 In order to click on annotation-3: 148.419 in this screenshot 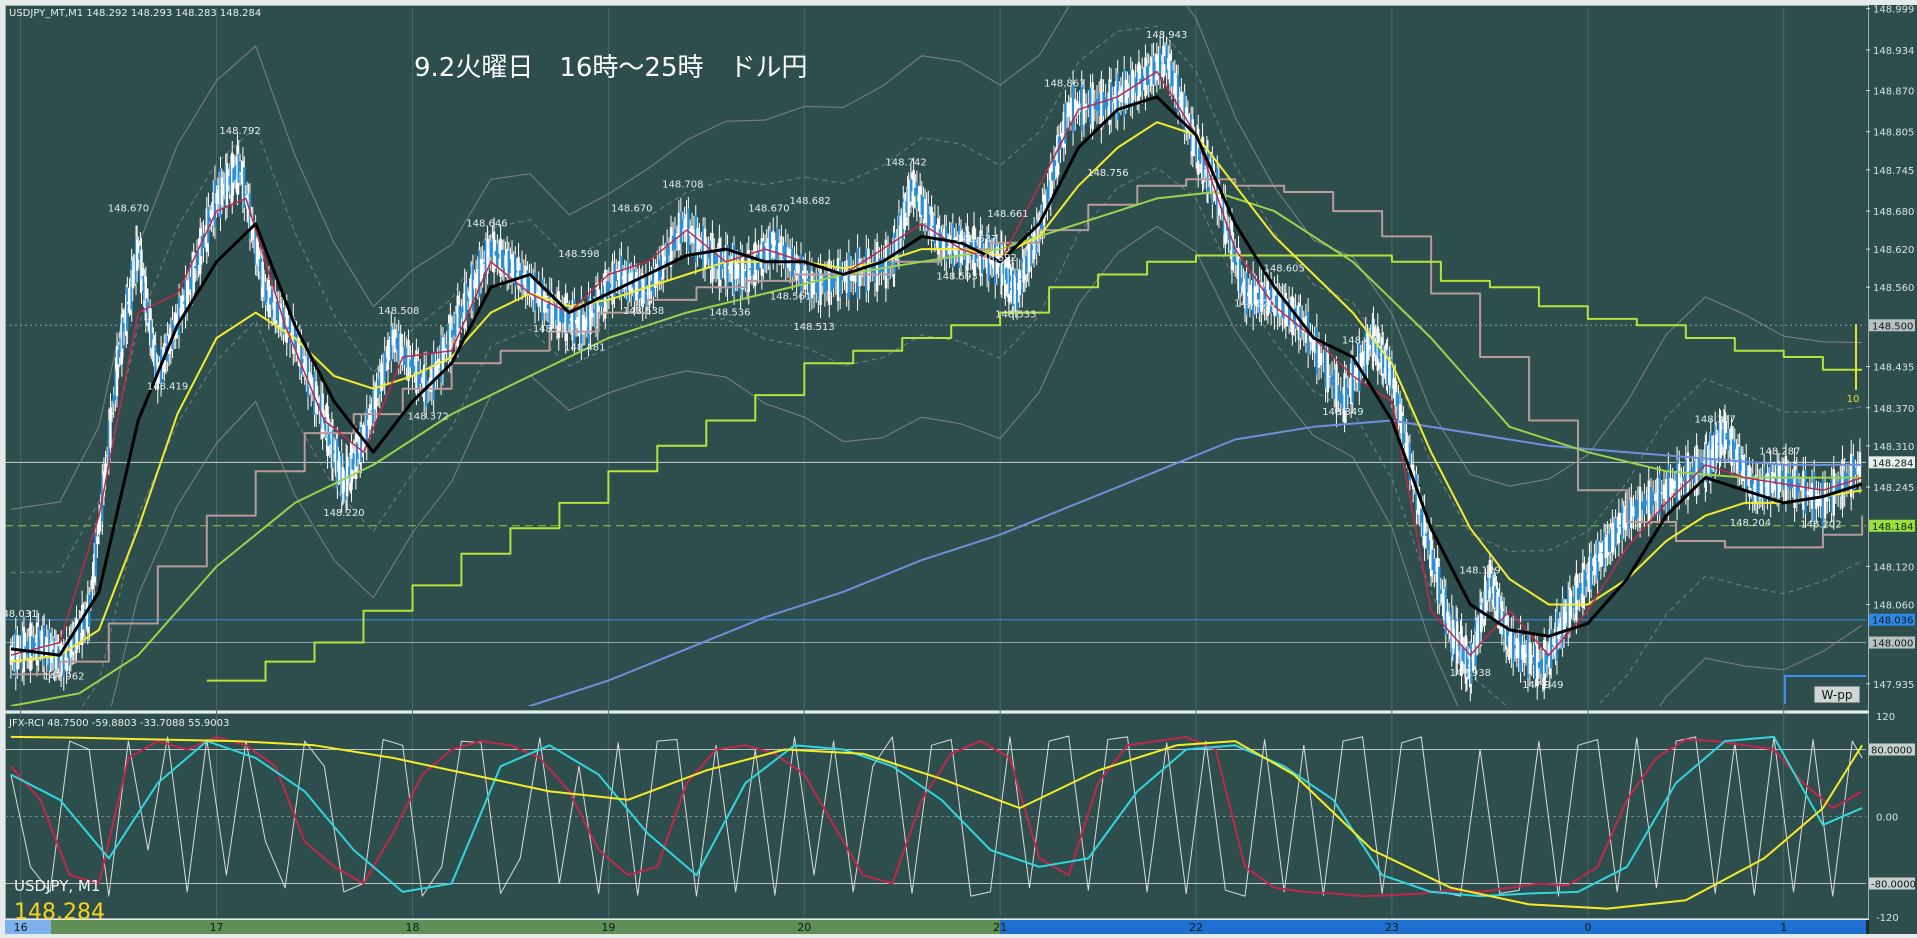, I will do `click(167, 387)`.